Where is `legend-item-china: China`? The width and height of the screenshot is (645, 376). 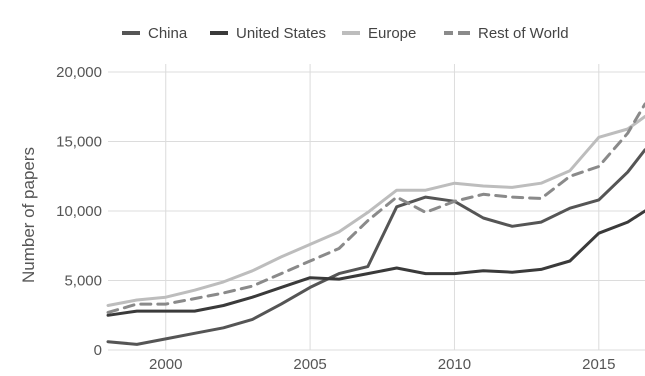 legend-item-china: China is located at coordinates (155, 33).